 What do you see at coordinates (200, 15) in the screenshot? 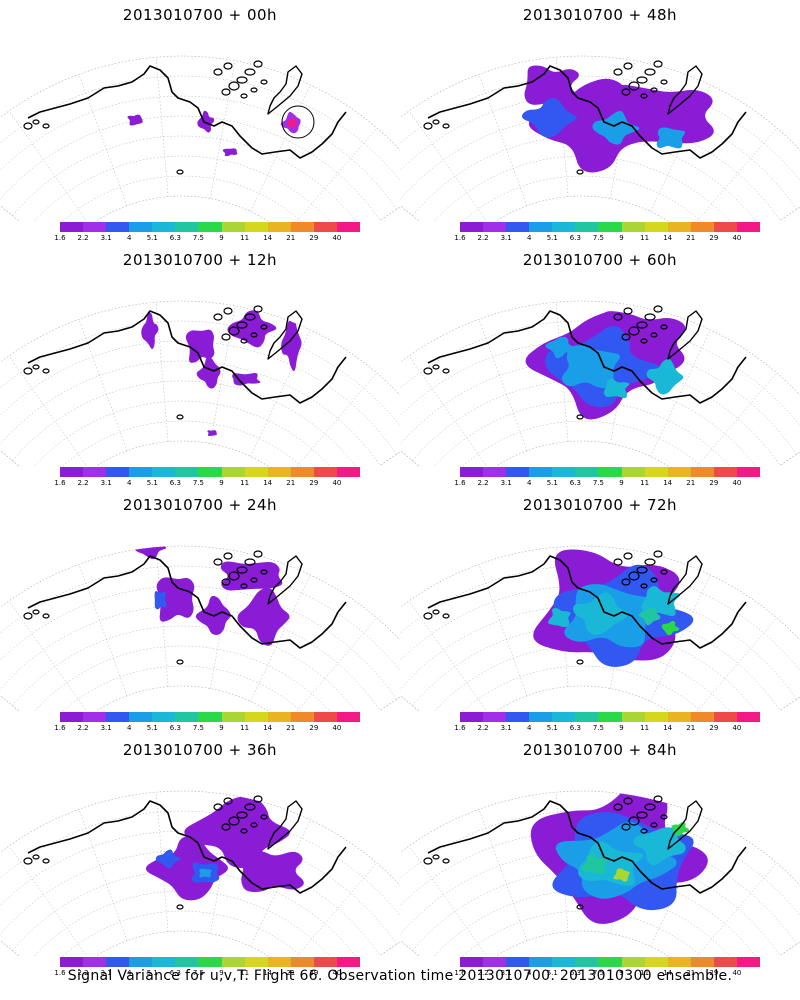
I see `panel-title: 2013010700 + 00h` at bounding box center [200, 15].